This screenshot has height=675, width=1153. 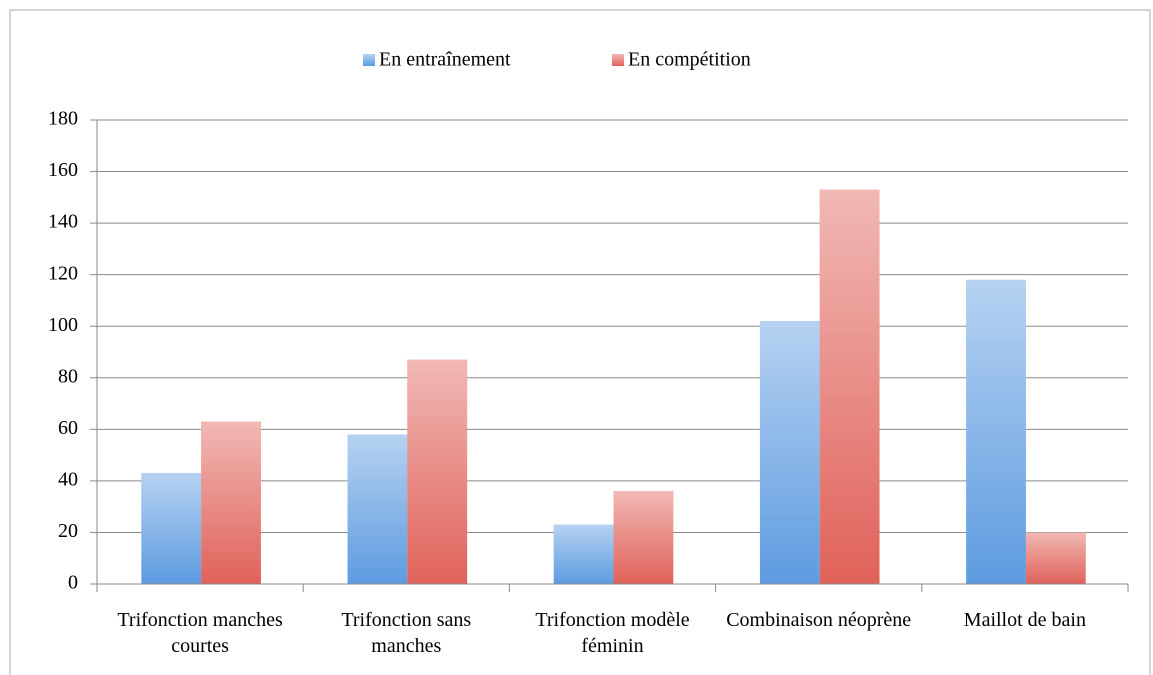 What do you see at coordinates (68, 531) in the screenshot?
I see `y-tick-label: 20` at bounding box center [68, 531].